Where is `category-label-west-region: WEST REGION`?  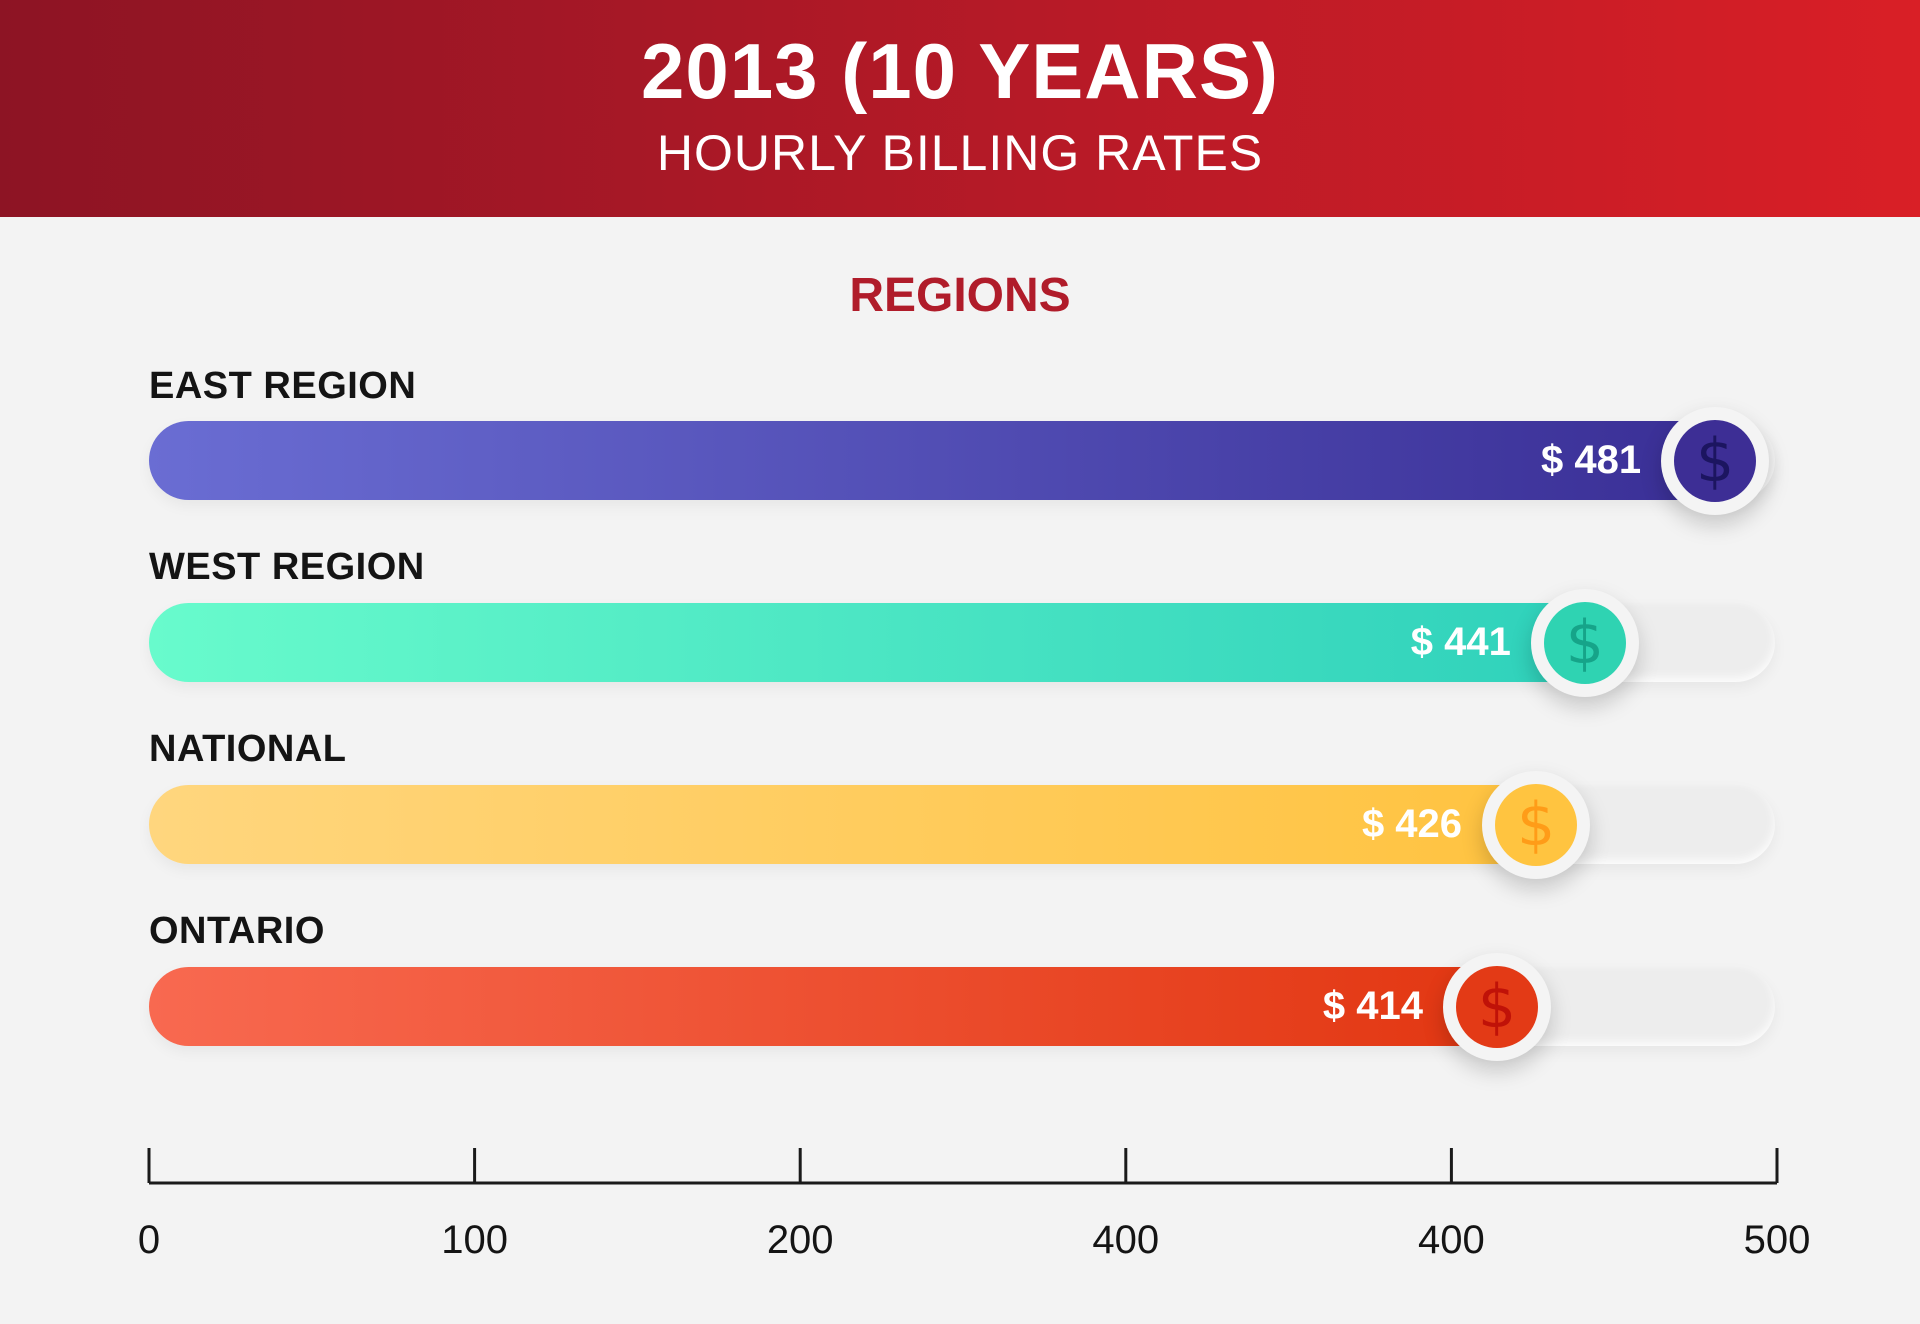 category-label-west-region: WEST REGION is located at coordinates (287, 567).